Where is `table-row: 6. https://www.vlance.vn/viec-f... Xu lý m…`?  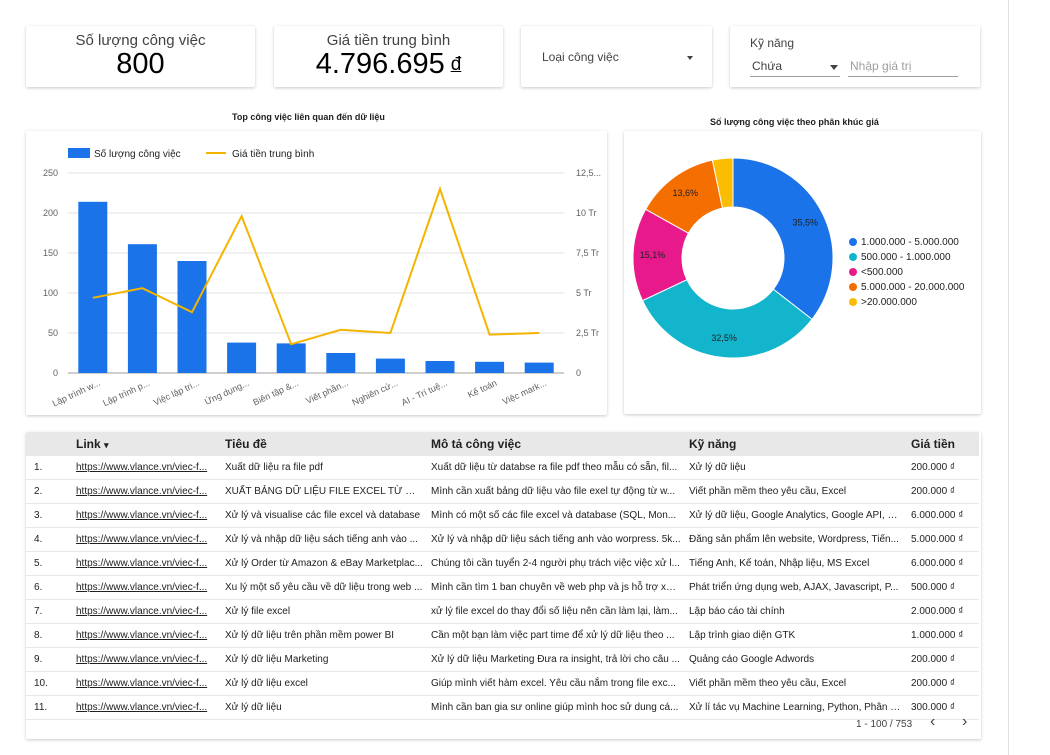
table-row: 6. https://www.vlance.vn/viec-f... Xu lý m… is located at coordinates (502, 587).